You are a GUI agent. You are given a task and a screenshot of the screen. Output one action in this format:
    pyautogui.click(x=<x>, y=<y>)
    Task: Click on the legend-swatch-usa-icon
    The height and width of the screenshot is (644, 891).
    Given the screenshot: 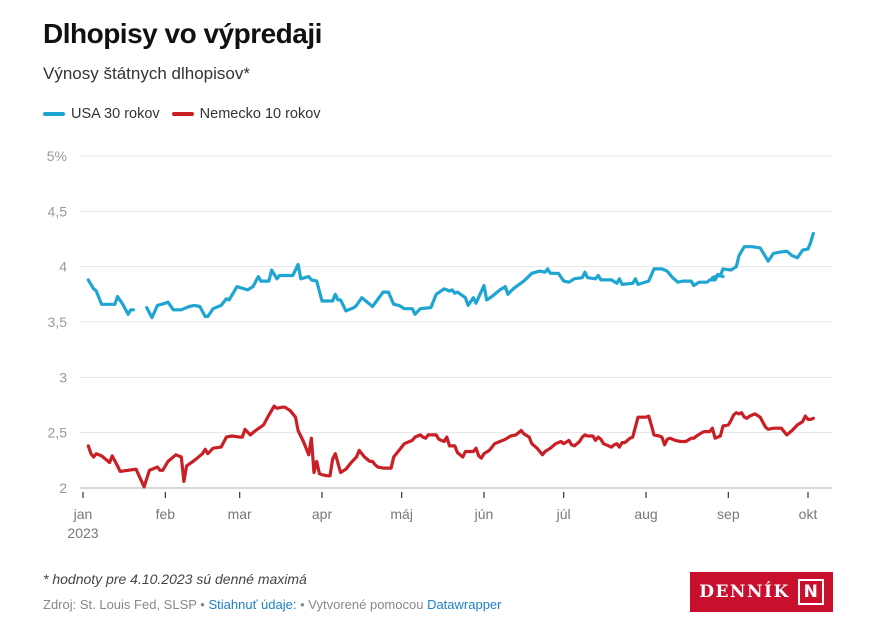 What is the action you would take?
    pyautogui.click(x=54, y=114)
    